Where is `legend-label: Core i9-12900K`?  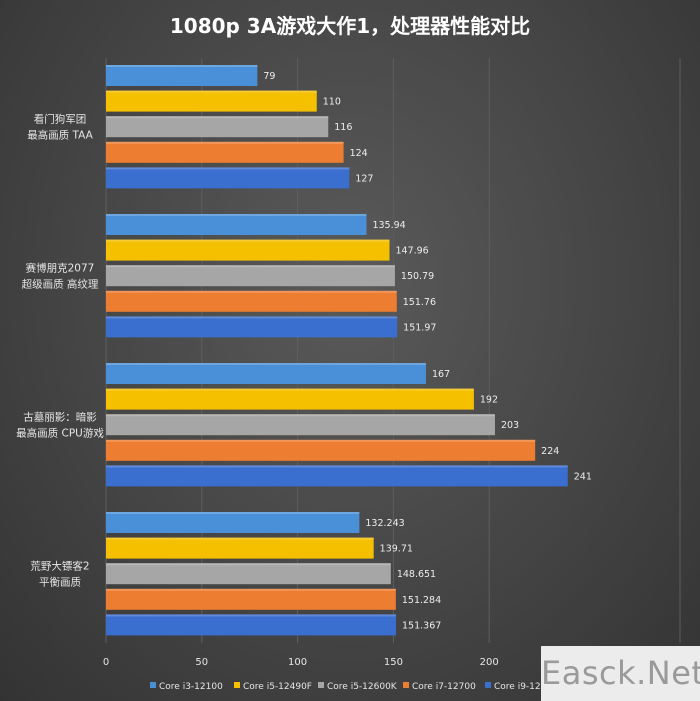
legend-label: Core i9-12900K is located at coordinates (529, 687).